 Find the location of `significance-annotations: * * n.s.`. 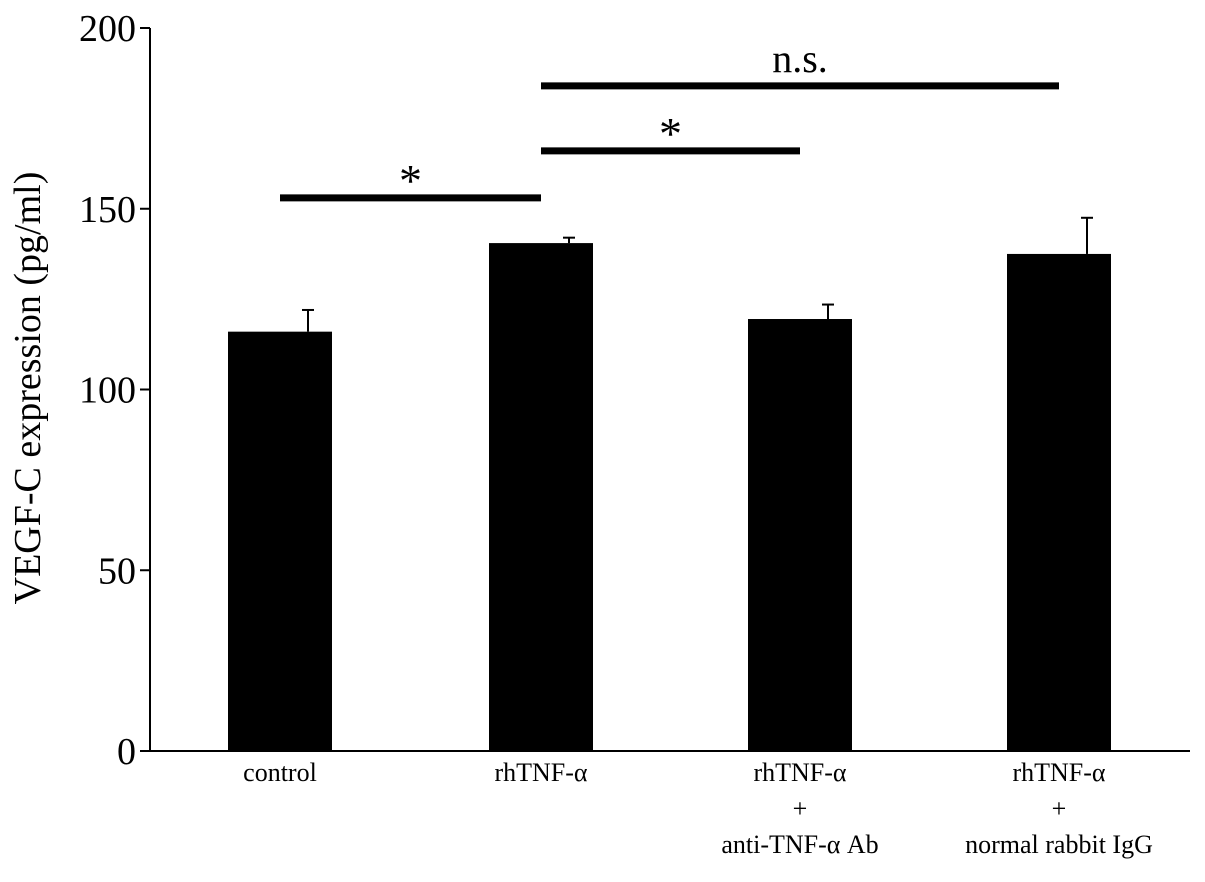

significance-annotations: * * n.s. is located at coordinates (669, 121).